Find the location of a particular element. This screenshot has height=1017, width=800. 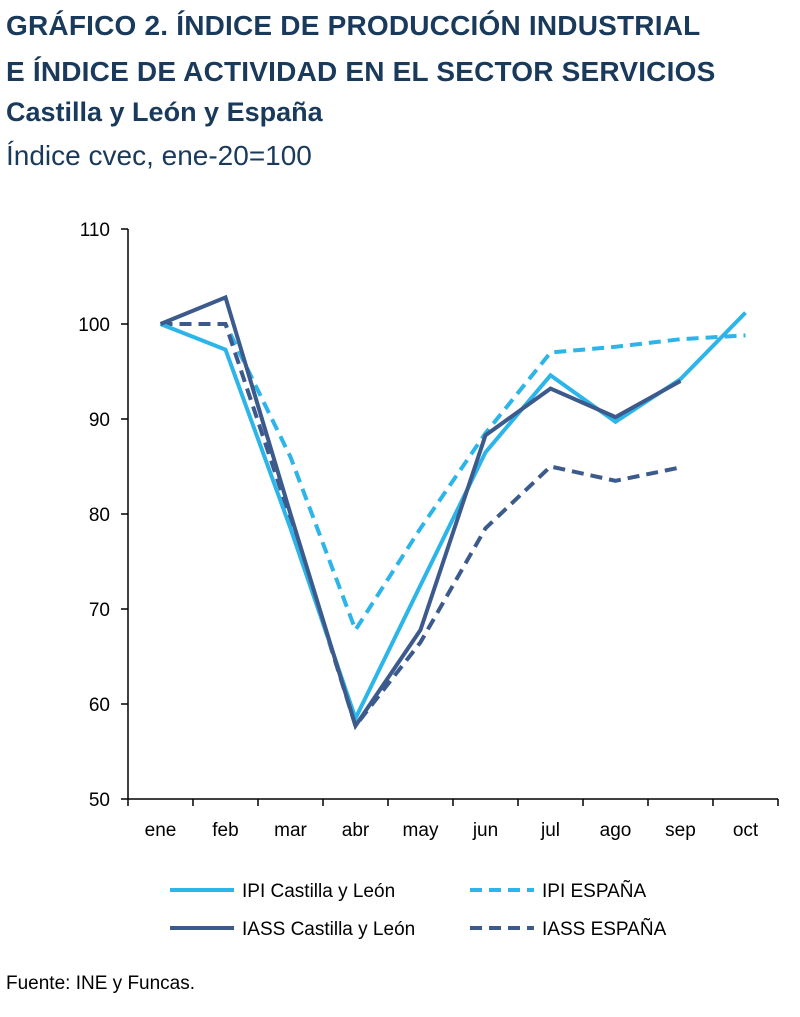

x-tick-label: may is located at coordinates (421, 830).